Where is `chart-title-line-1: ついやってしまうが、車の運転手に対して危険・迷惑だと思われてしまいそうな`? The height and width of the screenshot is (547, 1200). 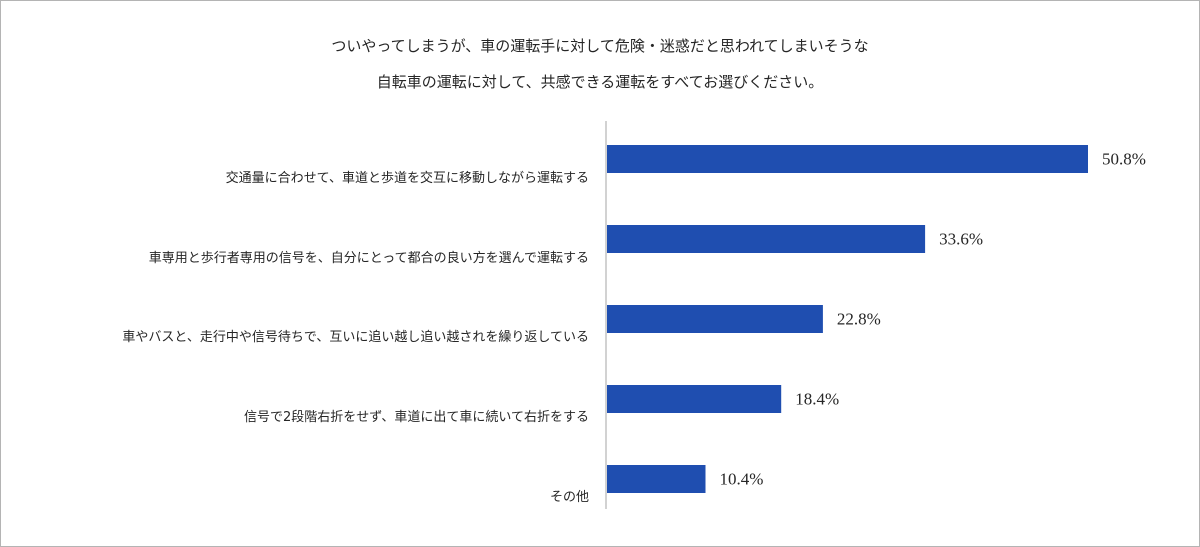
chart-title-line-1: ついやってしまうが、車の運転手に対して危険・迷惑だと思われてしまいそうな is located at coordinates (600, 46).